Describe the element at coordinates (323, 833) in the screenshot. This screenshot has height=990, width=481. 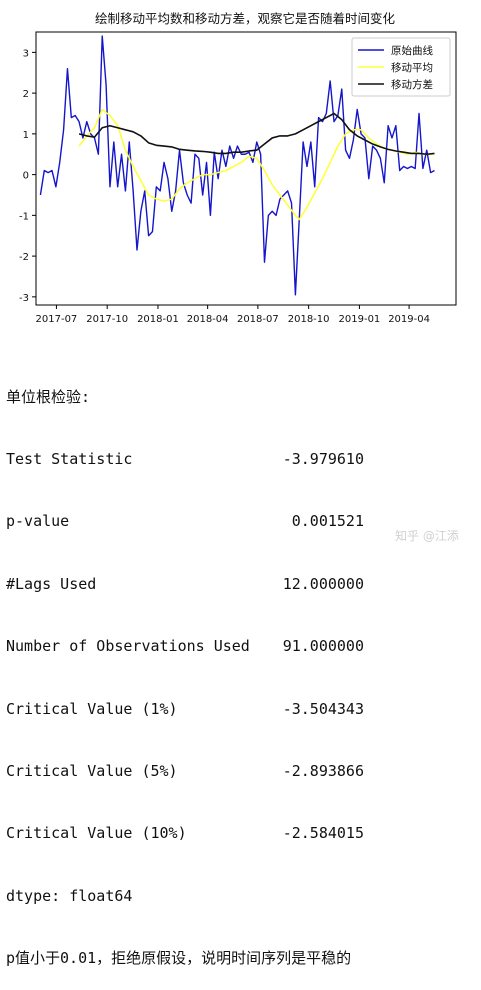
I see `stat-value: -2.584015` at that location.